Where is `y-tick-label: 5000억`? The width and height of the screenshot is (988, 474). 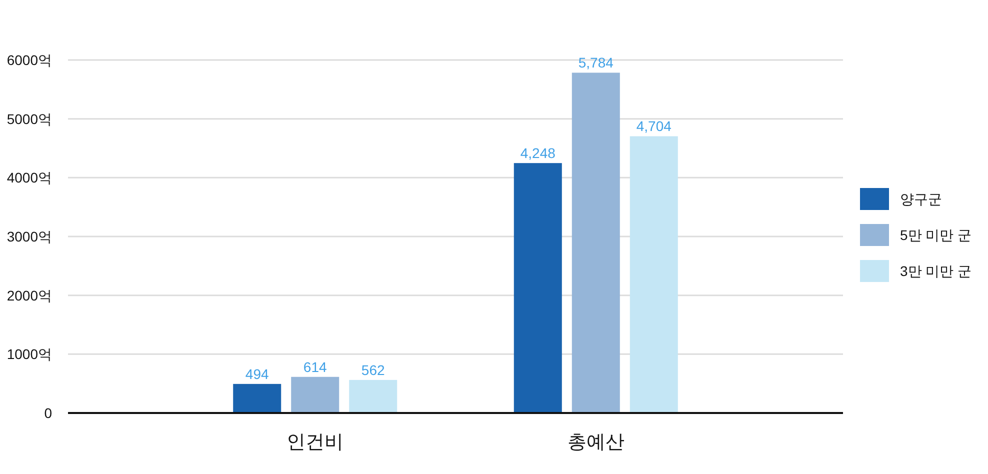
y-tick-label: 5000억 is located at coordinates (29, 118).